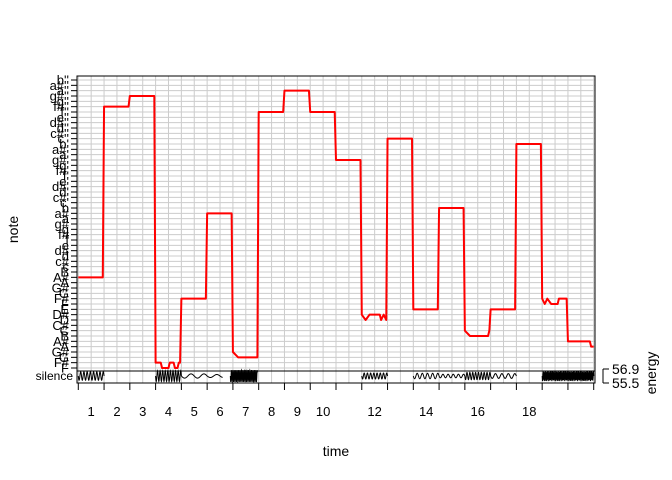 The image size is (672, 480). I want to click on y-tick-label: c', so click(64, 202).